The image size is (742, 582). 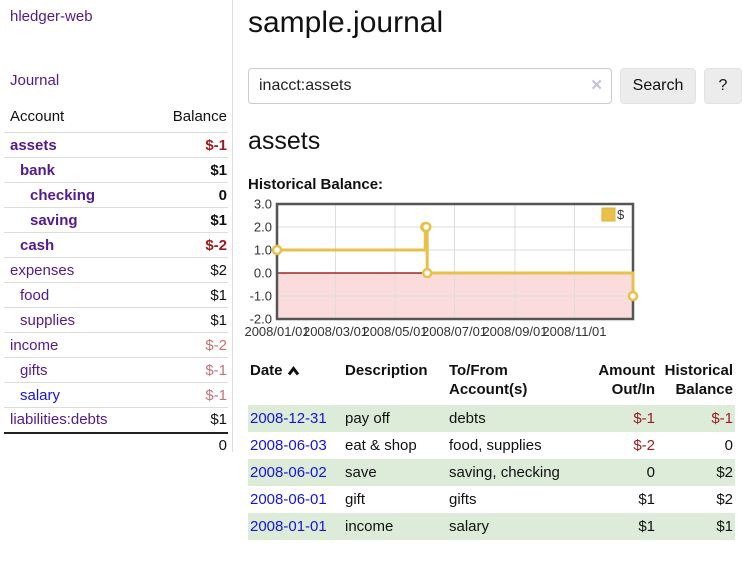 What do you see at coordinates (361, 472) in the screenshot?
I see `transaction-description: save` at bounding box center [361, 472].